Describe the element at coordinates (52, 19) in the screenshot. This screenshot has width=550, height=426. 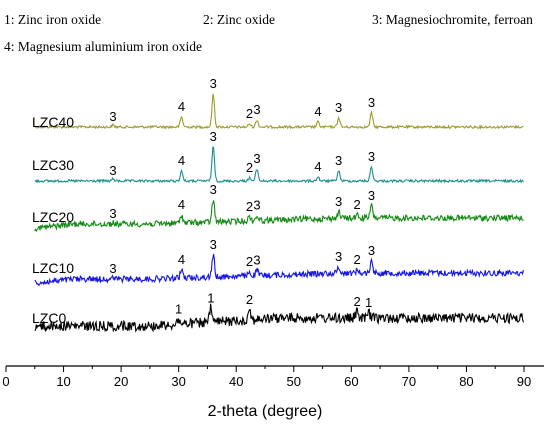
I see `legend-entry: 1: Zinc iron oxide` at that location.